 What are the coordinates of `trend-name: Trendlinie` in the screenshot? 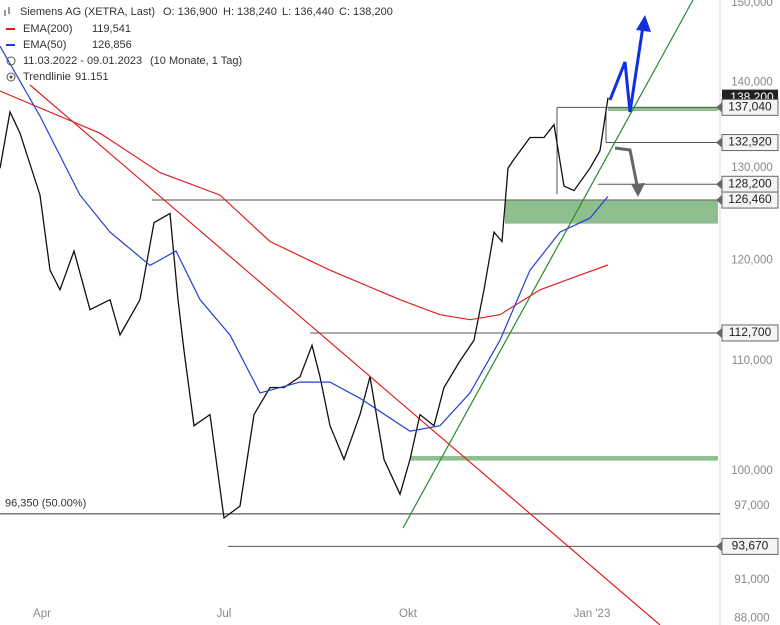 It's located at (47, 77).